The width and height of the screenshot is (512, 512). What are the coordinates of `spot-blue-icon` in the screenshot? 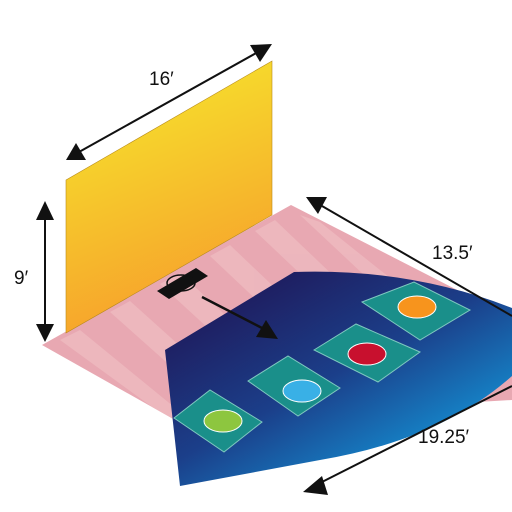 It's located at (302, 391).